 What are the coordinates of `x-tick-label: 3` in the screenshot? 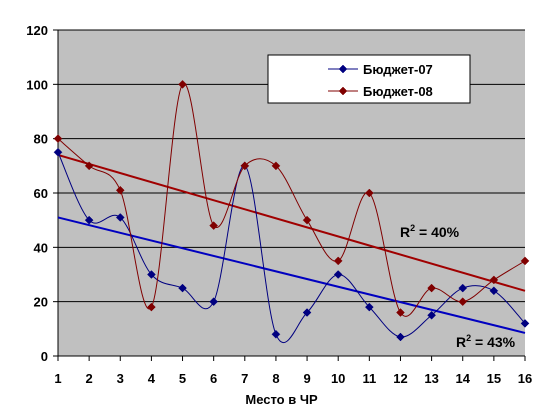 It's located at (120, 378).